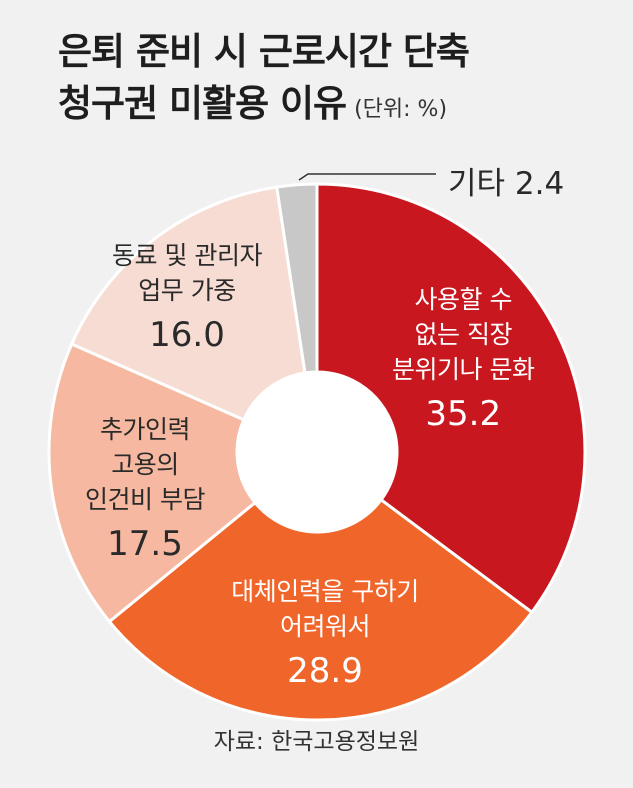 Image resolution: width=633 pixels, height=788 pixels. I want to click on slice-label-2-line-1: 추가인력, so click(145, 429).